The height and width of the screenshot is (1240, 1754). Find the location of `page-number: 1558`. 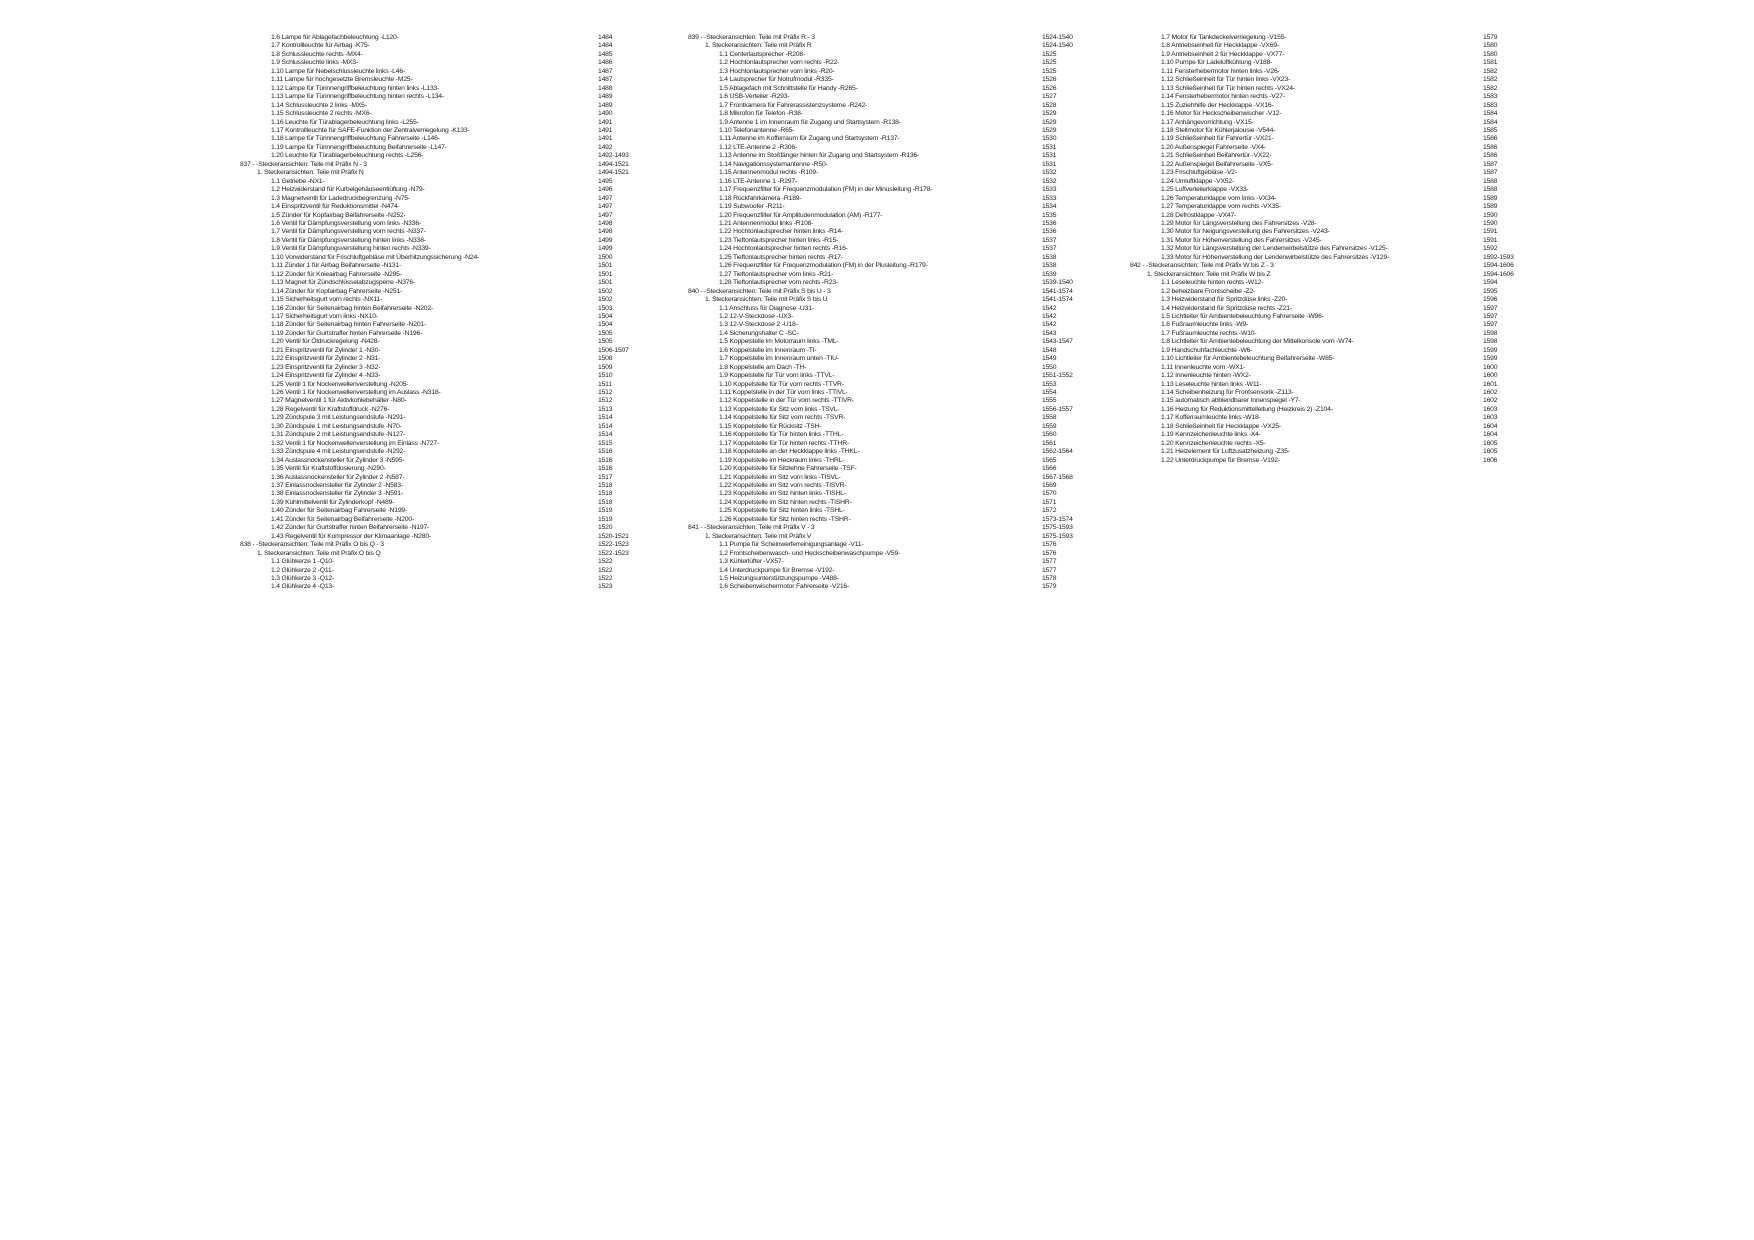

page-number: 1558 is located at coordinates (1049, 418).